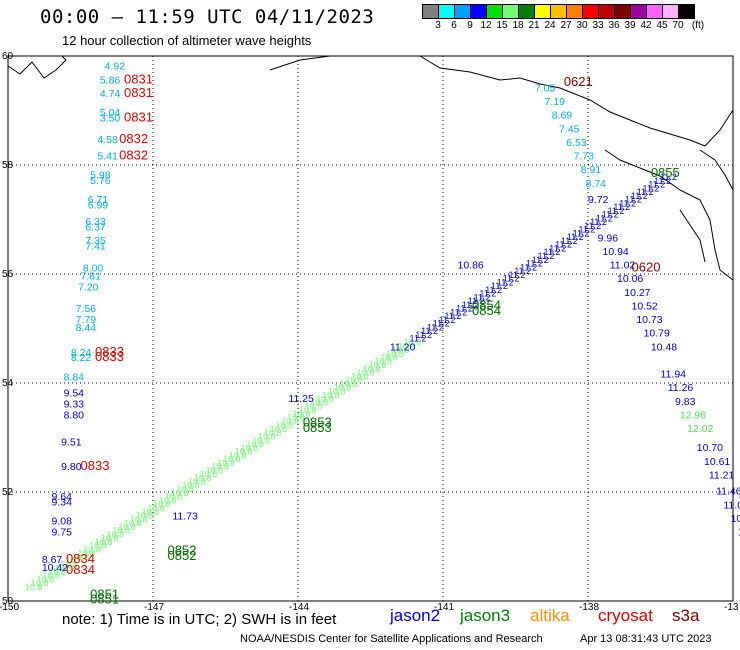  What do you see at coordinates (93, 268) in the screenshot?
I see `wave-height-label: 8.00` at bounding box center [93, 268].